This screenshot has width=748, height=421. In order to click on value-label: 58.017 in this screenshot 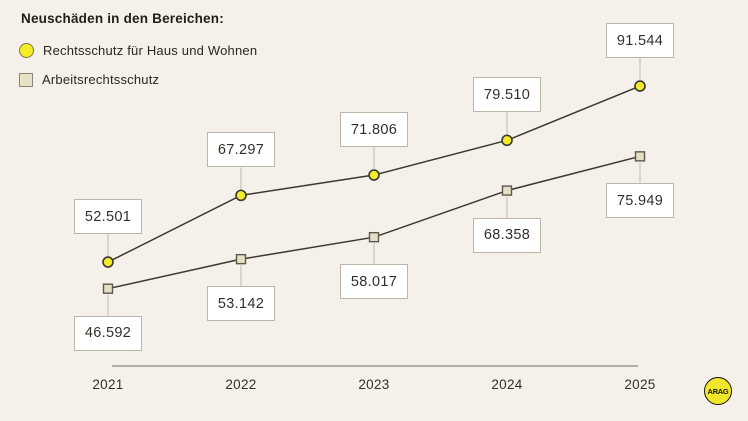, I will do `click(374, 282)`.